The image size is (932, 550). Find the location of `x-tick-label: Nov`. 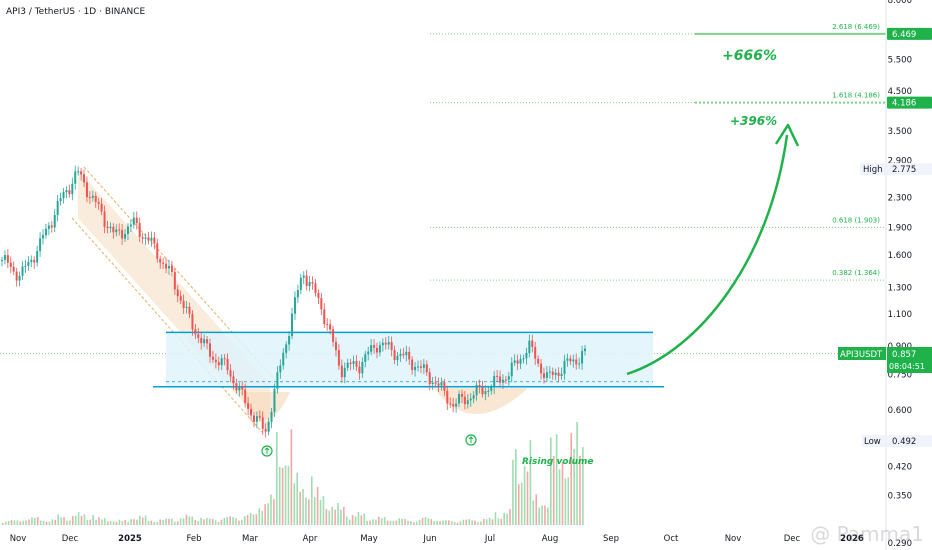

x-tick-label: Nov is located at coordinates (733, 539).